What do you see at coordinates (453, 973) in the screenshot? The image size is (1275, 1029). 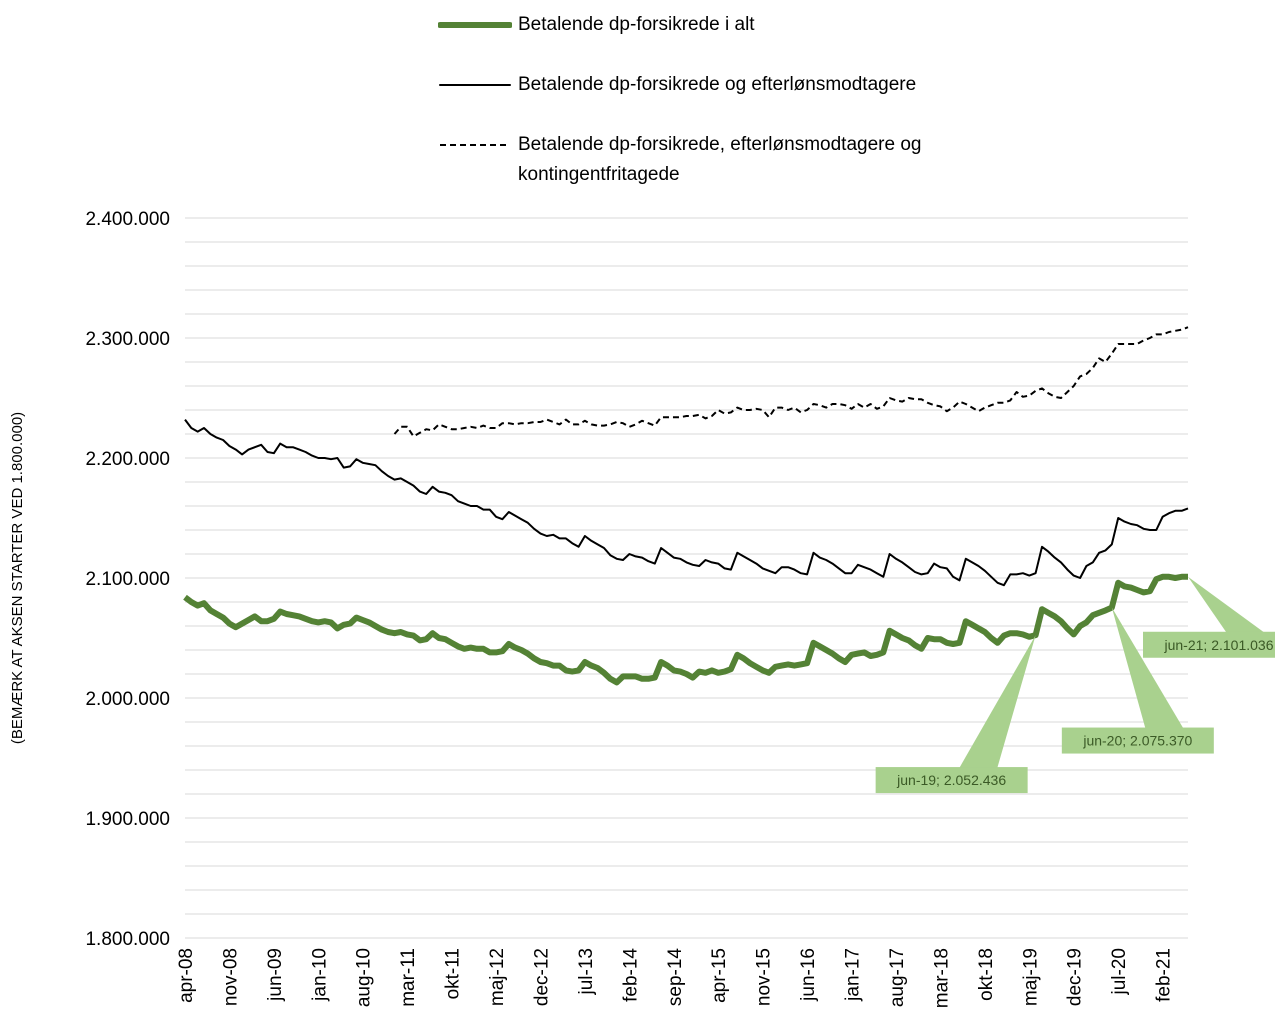 I see `x-tick-label: okt-11` at bounding box center [453, 973].